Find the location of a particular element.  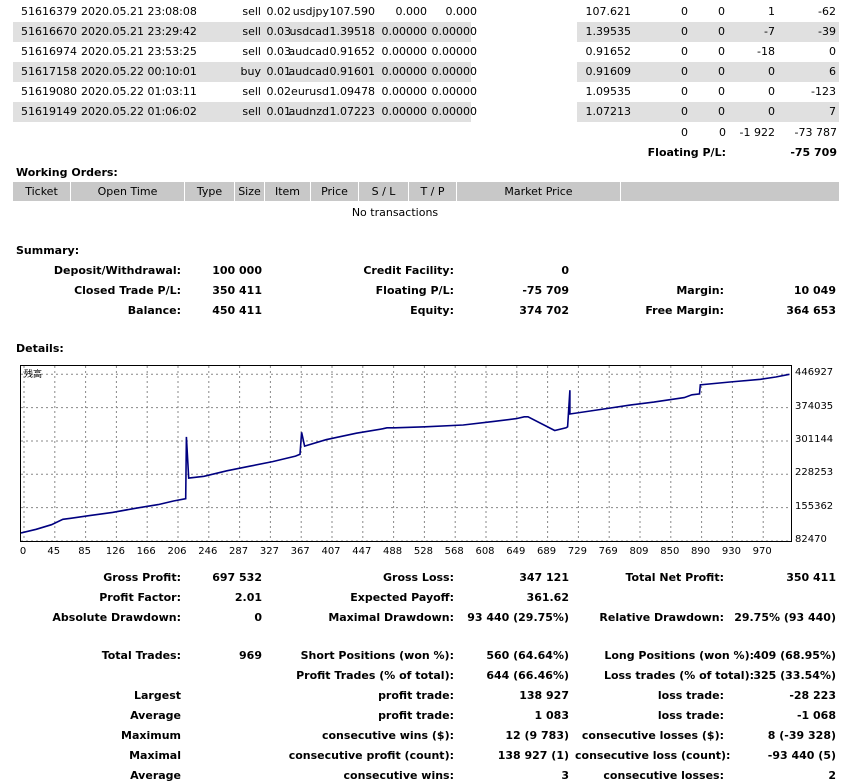

floating-pl-value: -75 709 is located at coordinates (813, 152).